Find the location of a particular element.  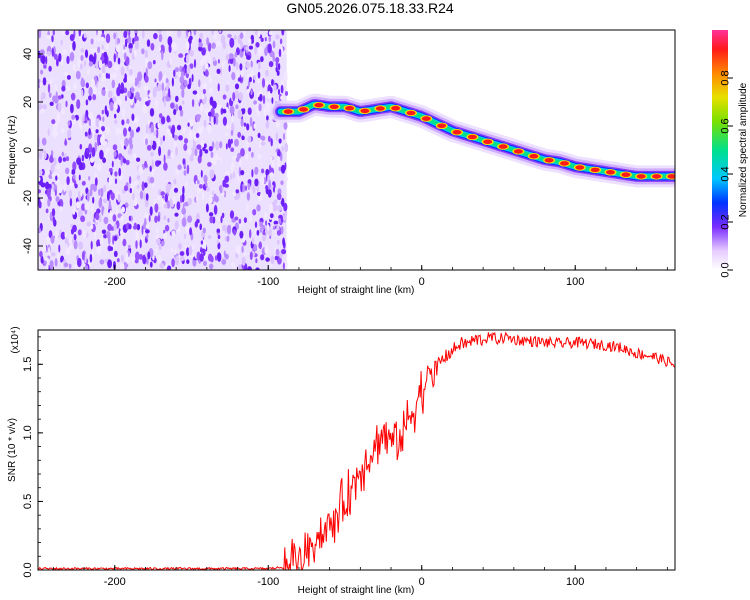

colorbar-tick-label: 0.2 is located at coordinates (726, 221).